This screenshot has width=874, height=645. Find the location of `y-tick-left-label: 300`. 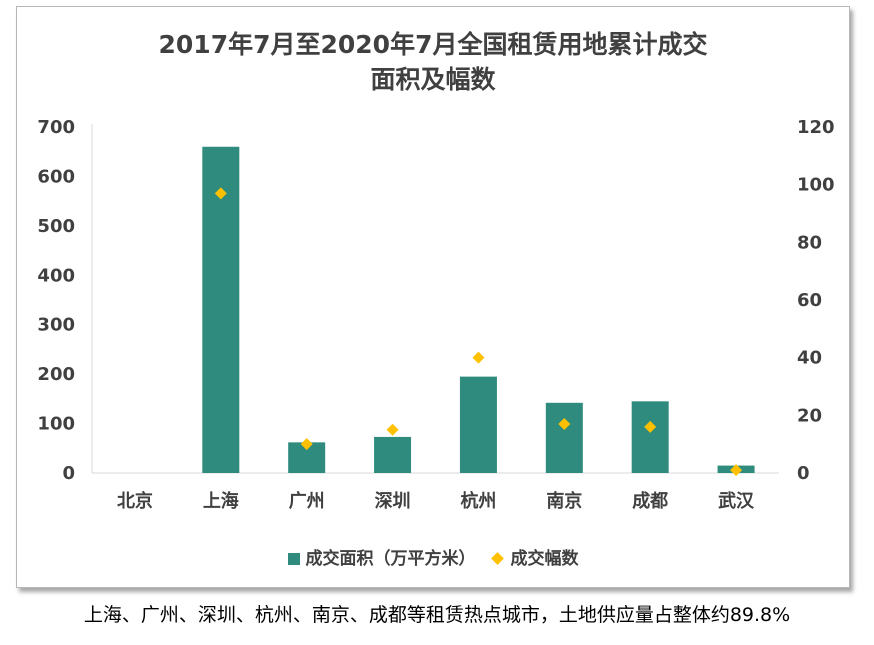

y-tick-left-label: 300 is located at coordinates (56, 325).